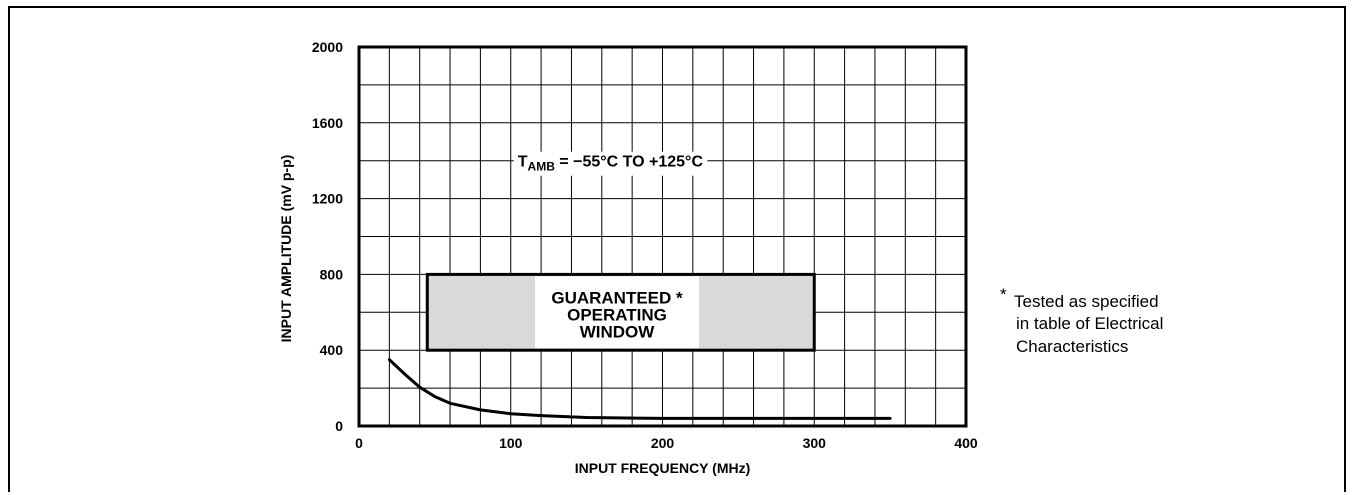 The width and height of the screenshot is (1356, 495). Describe the element at coordinates (286, 249) in the screenshot. I see `y-axis-label: INPUT AMPLITUDE (mV p-p)` at that location.